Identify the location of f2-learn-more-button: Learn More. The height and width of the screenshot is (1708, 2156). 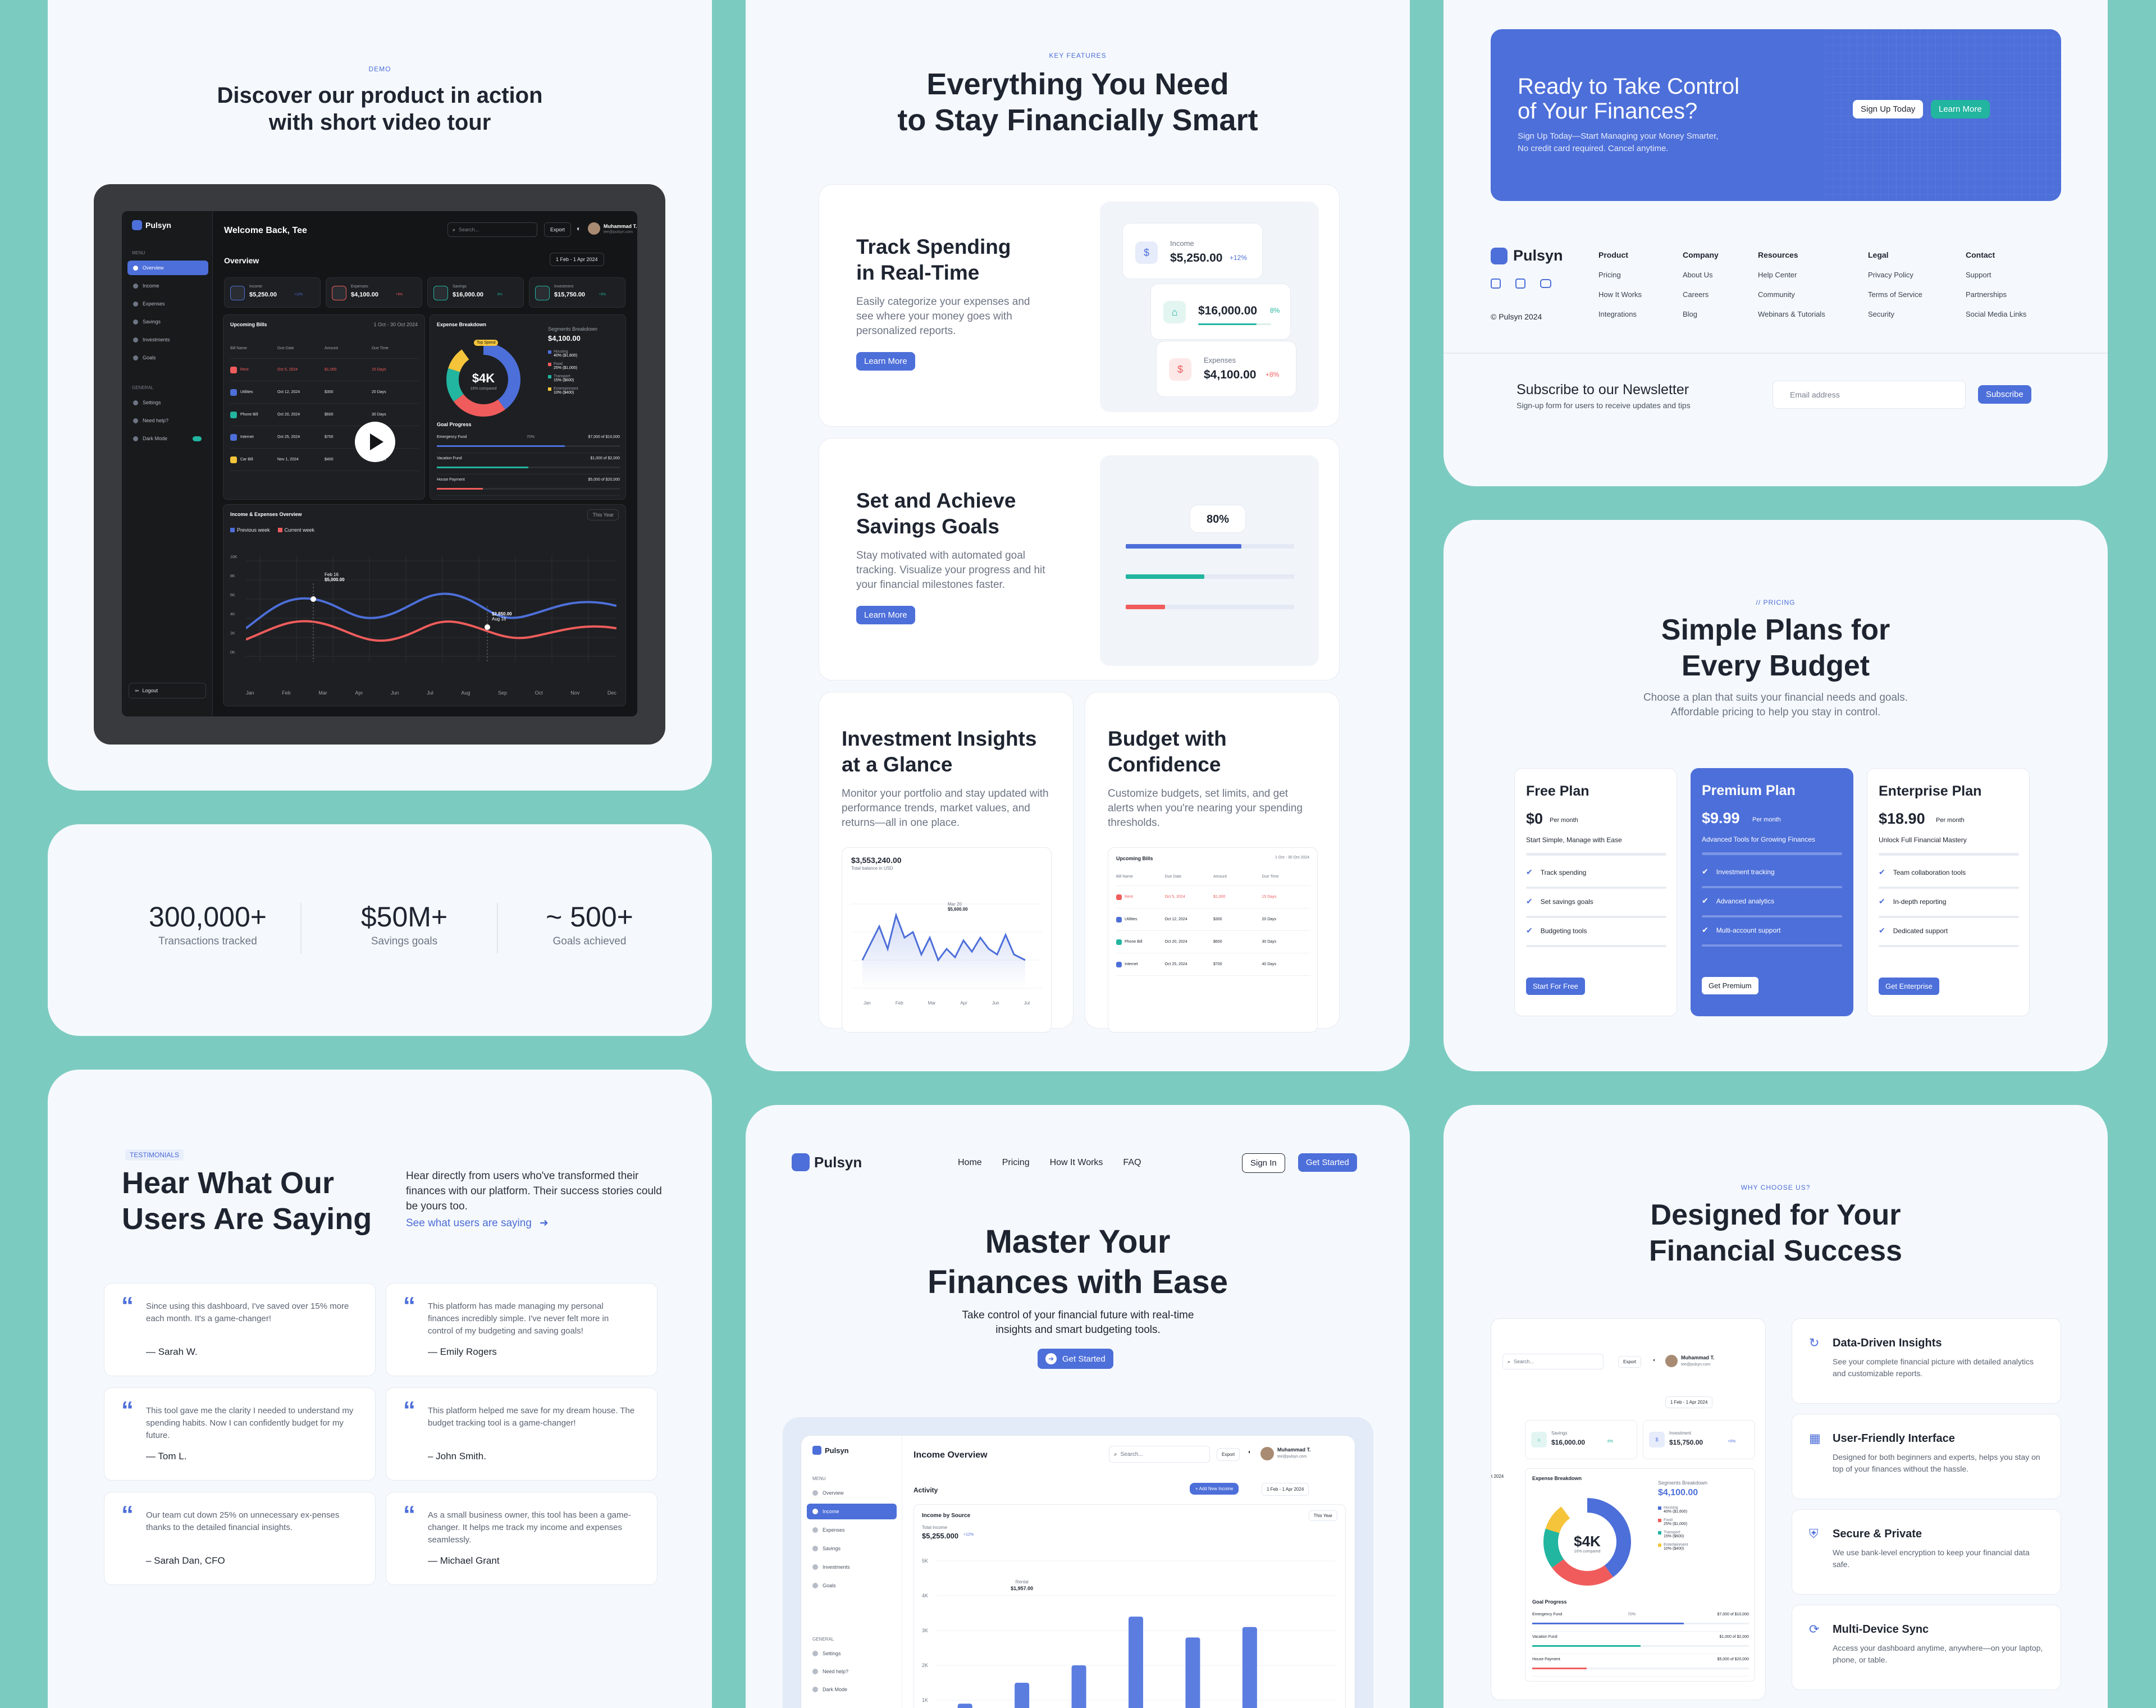
(885, 615).